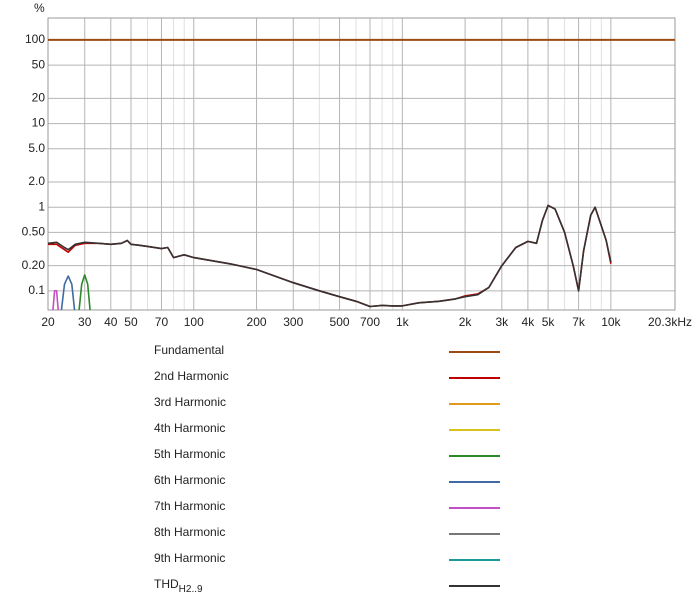 Image resolution: width=700 pixels, height=603 pixels. Describe the element at coordinates (257, 322) in the screenshot. I see `x-tick-label: 200` at that location.